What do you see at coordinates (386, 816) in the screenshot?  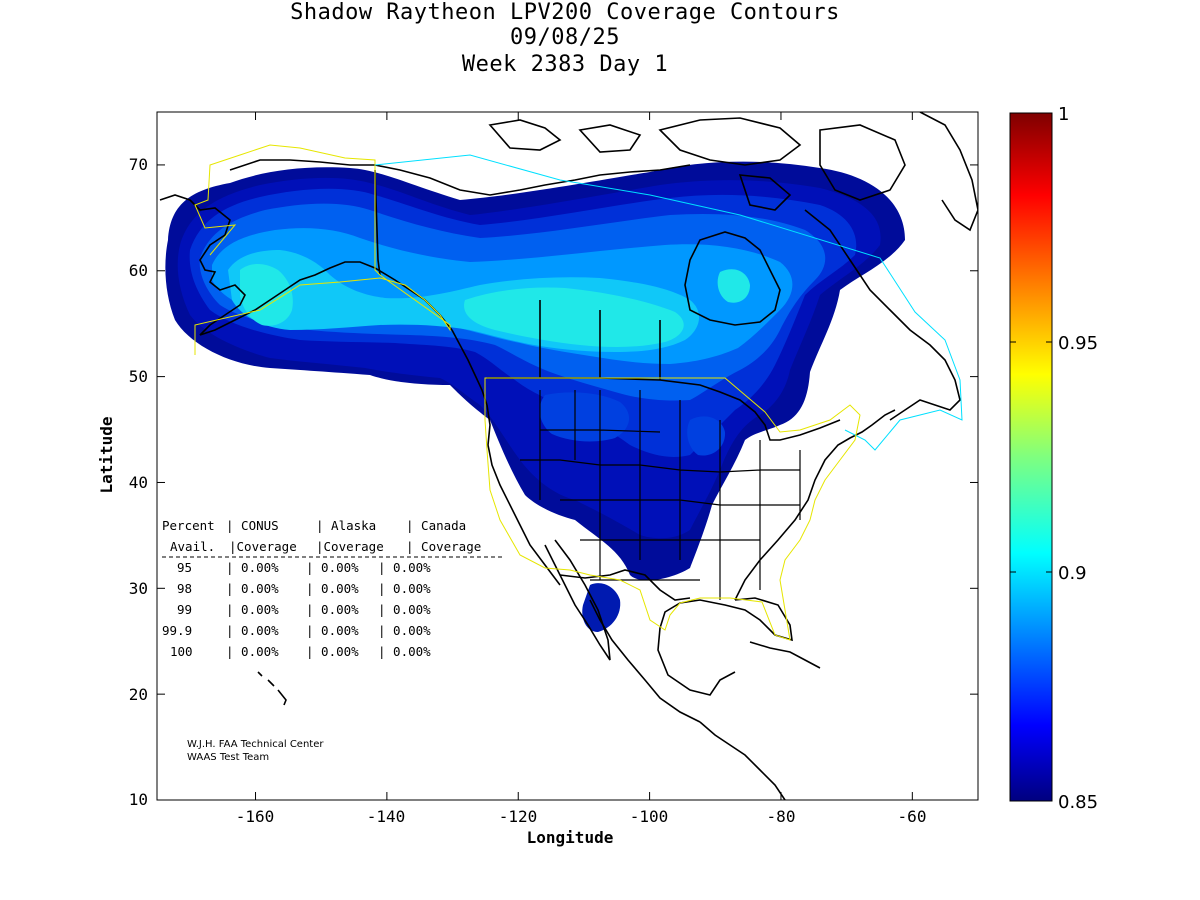 I see `x-tick-label: -140` at bounding box center [386, 816].